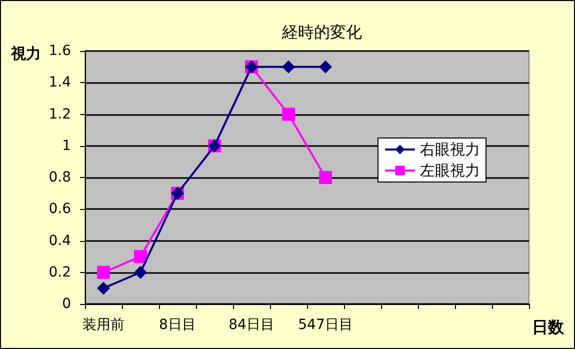 This screenshot has height=349, width=575. Describe the element at coordinates (60, 82) in the screenshot. I see `y-tick-label: 1.4` at that location.